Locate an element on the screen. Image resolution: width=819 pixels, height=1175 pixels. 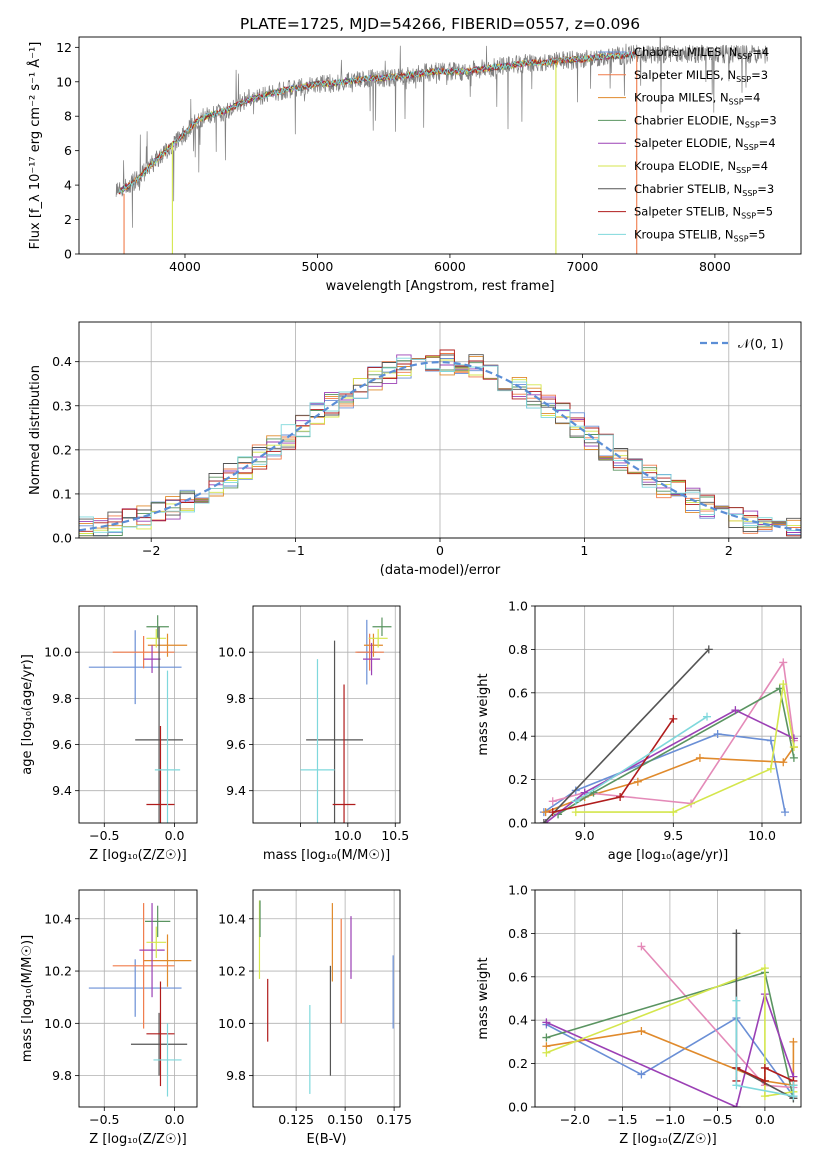
age-vs-mass-frame is located at coordinates (326, 714).